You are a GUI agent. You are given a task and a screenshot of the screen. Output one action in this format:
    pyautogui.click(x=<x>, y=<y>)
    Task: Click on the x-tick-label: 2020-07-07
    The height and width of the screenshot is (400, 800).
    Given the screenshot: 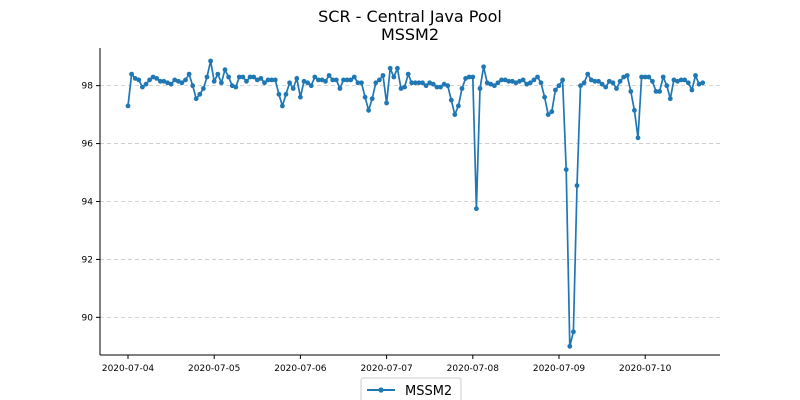 What is the action you would take?
    pyautogui.click(x=386, y=369)
    